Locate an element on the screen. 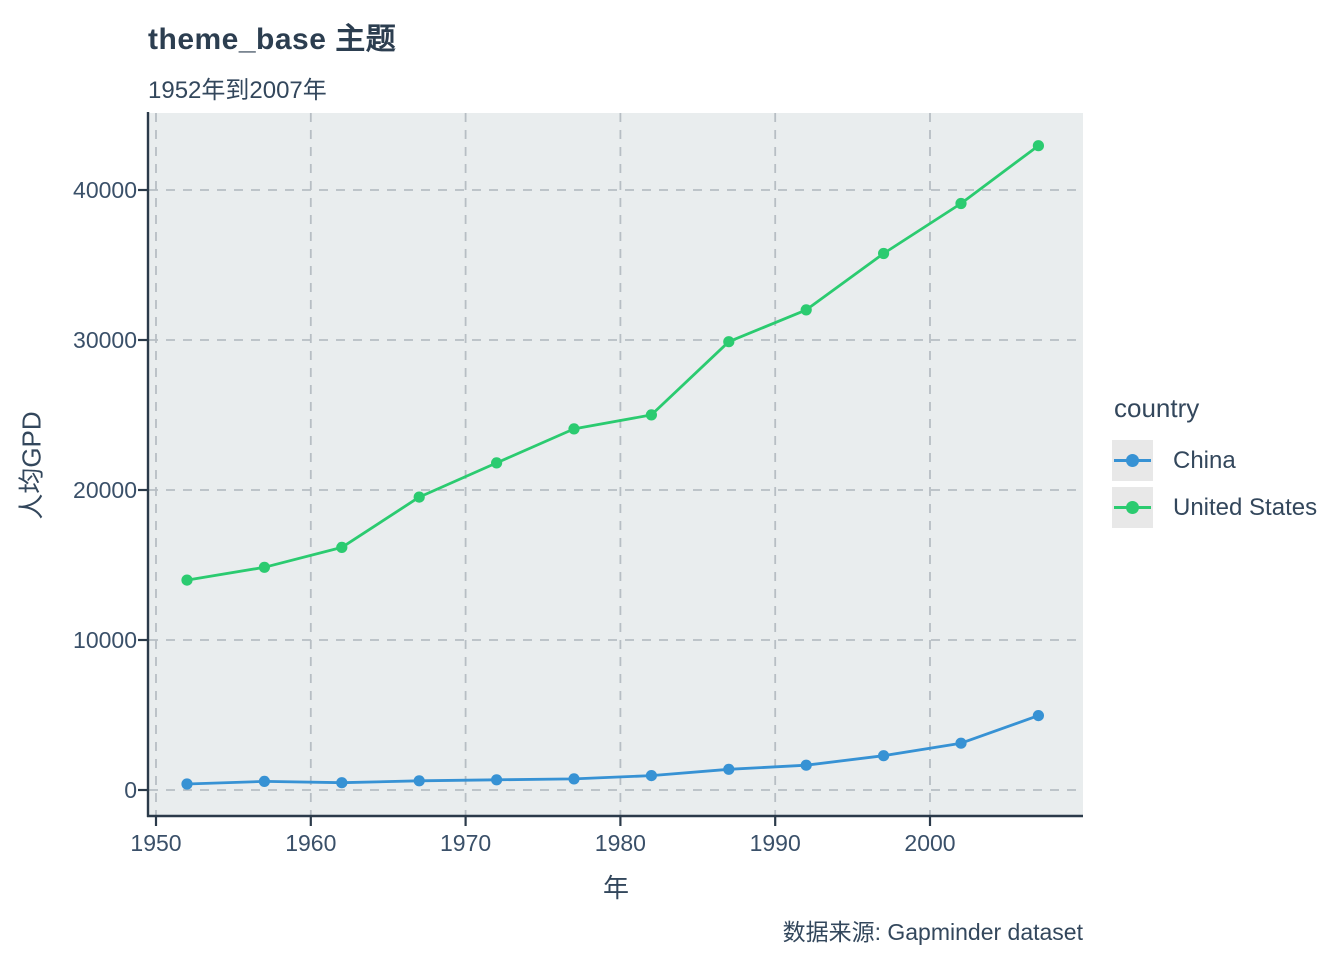 The width and height of the screenshot is (1344, 960). x-axis-title: 年 is located at coordinates (615, 888).